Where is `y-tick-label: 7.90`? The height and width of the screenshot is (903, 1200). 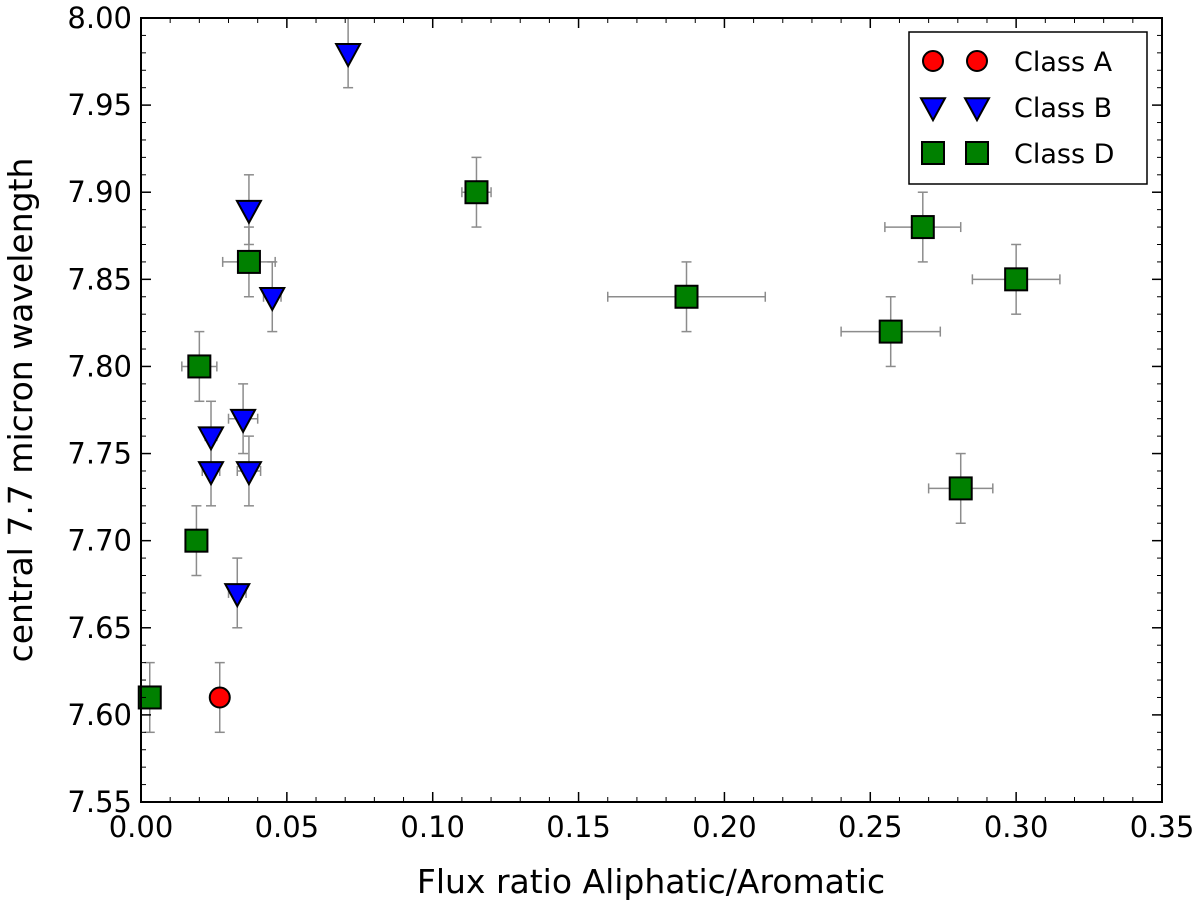
y-tick-label: 7.90 is located at coordinates (99, 192).